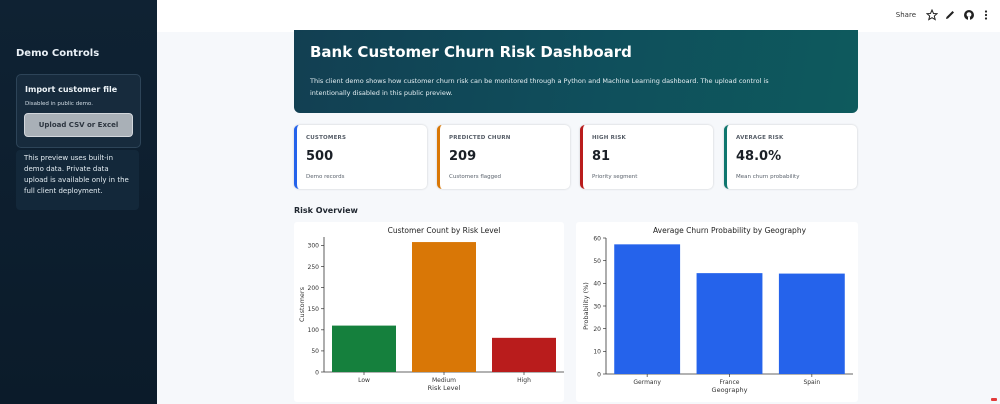 This screenshot has height=404, width=1000. What do you see at coordinates (811, 382) in the screenshot?
I see `x-tick-label: Spain` at bounding box center [811, 382].